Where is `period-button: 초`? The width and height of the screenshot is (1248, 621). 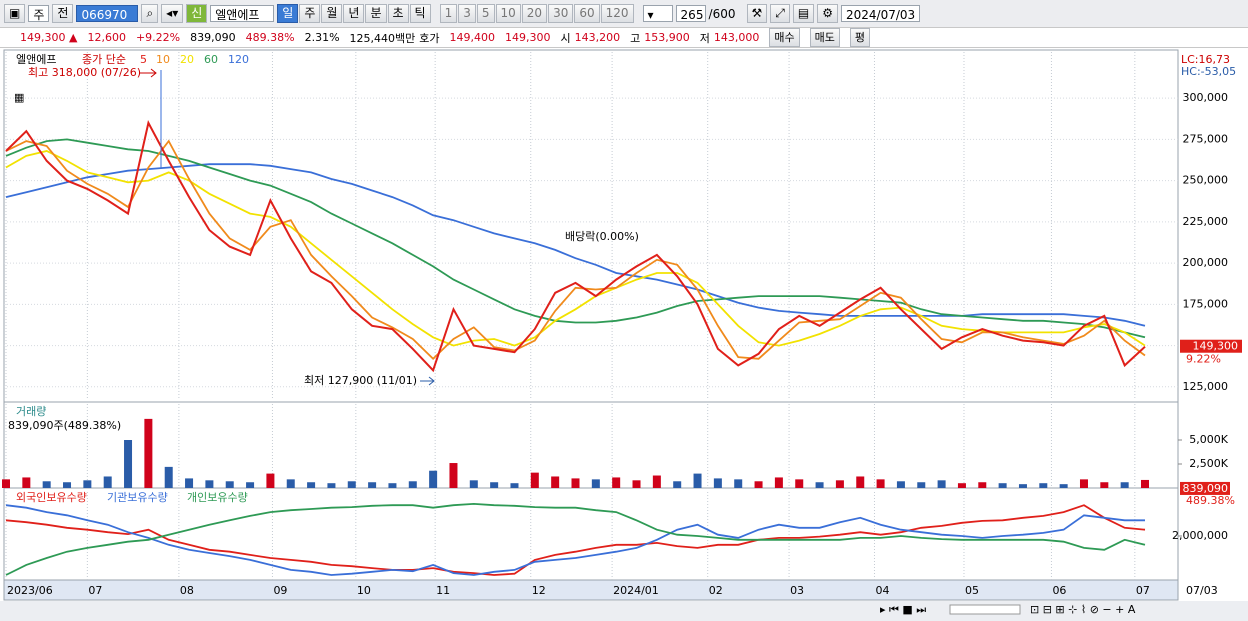 period-button: 초 is located at coordinates (398, 13).